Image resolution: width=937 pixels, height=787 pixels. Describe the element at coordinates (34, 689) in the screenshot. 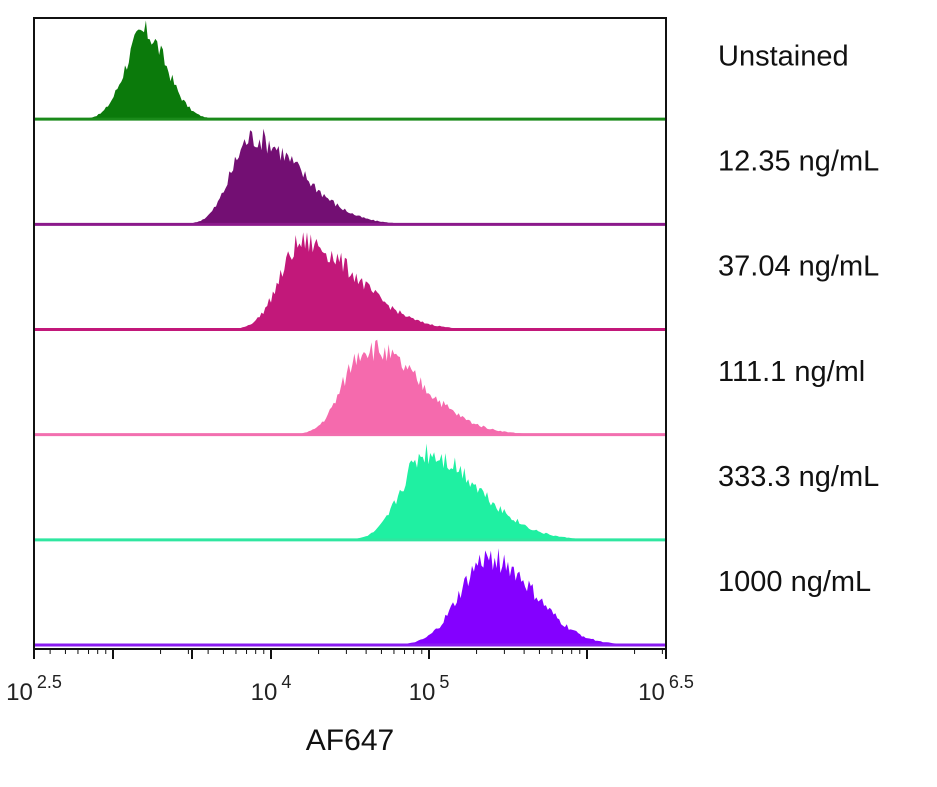

I see `x-tick-label-0: 10 2.5` at that location.